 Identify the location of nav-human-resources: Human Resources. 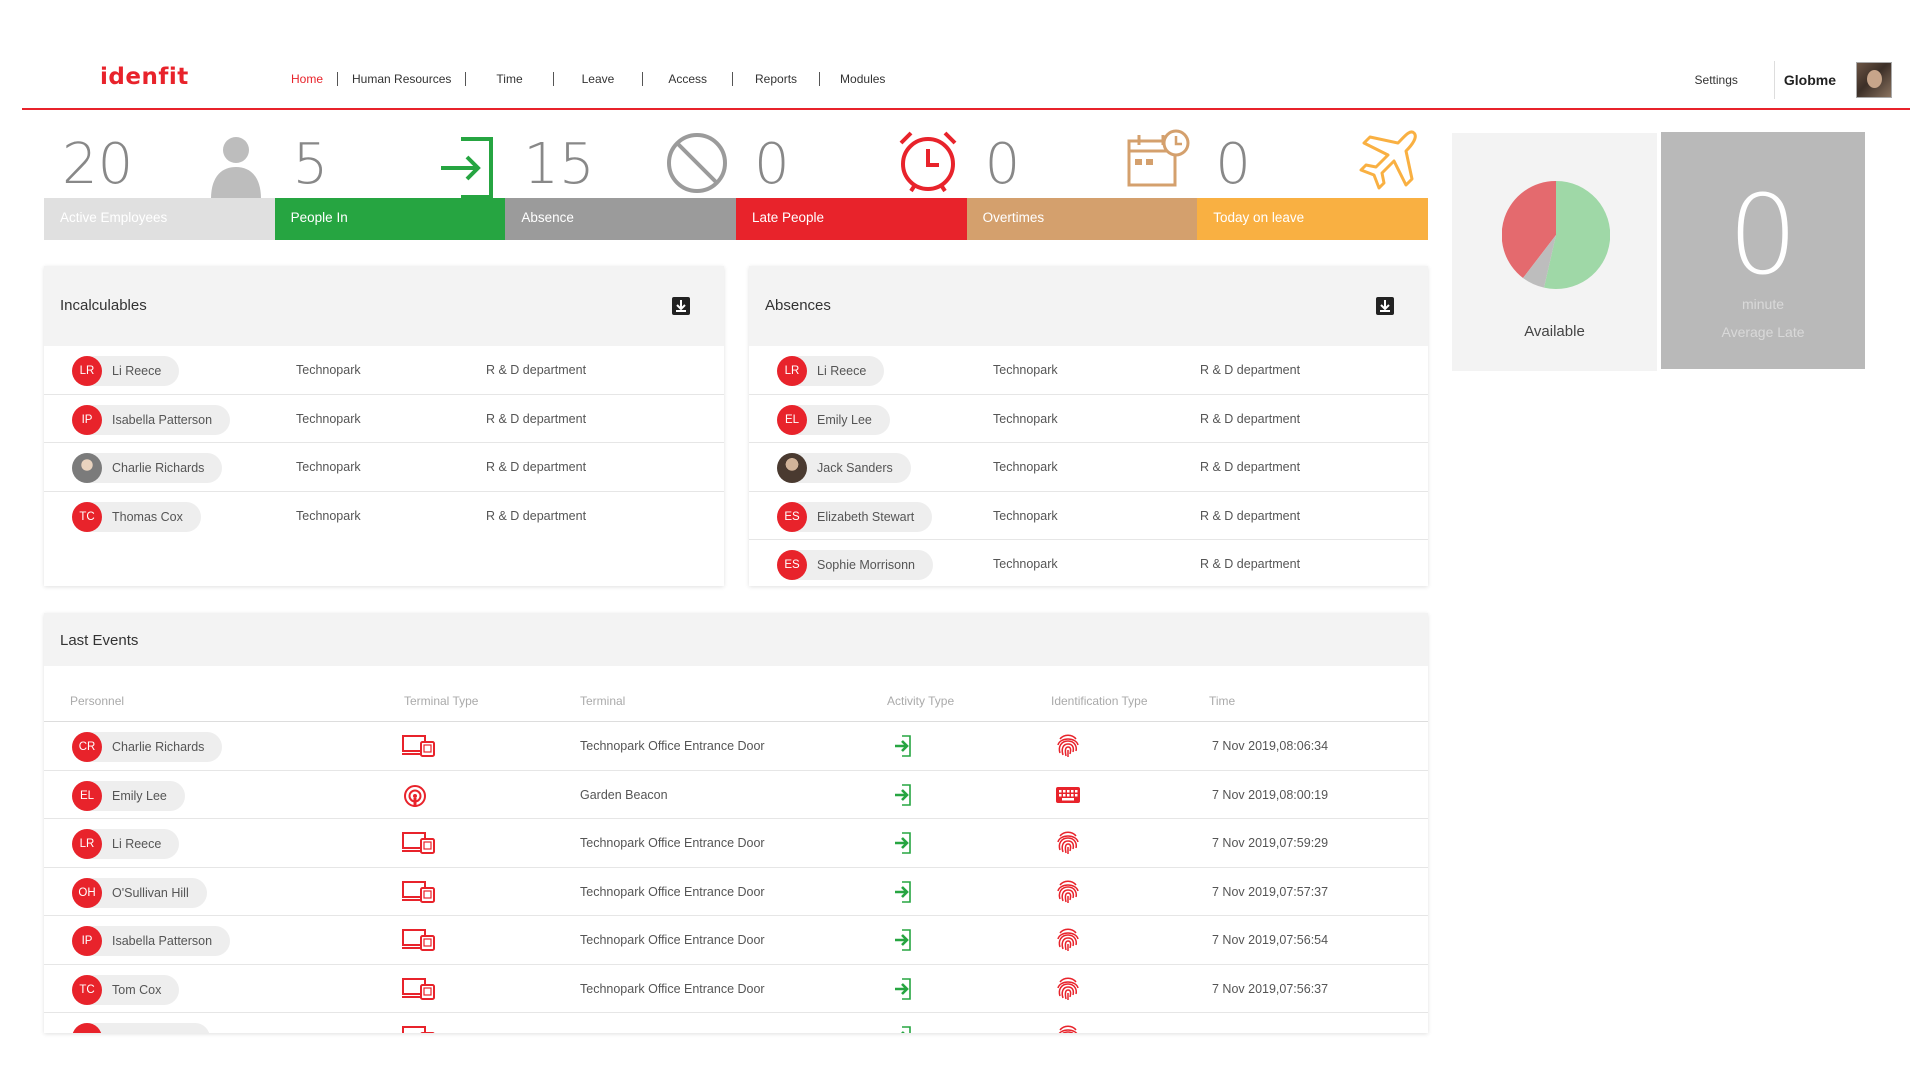
(402, 79).